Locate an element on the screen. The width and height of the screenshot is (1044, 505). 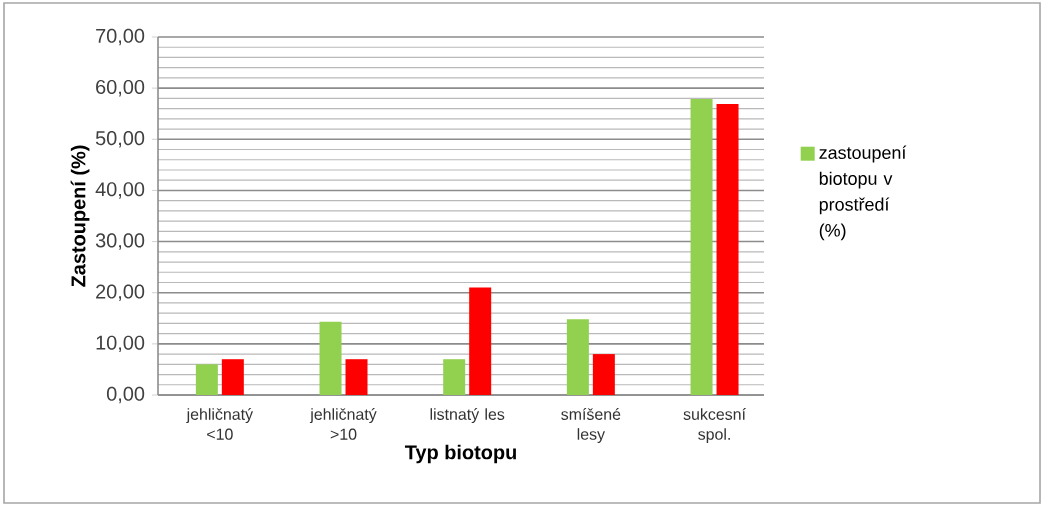
y-tick-label: 10,00 is located at coordinates (120, 344).